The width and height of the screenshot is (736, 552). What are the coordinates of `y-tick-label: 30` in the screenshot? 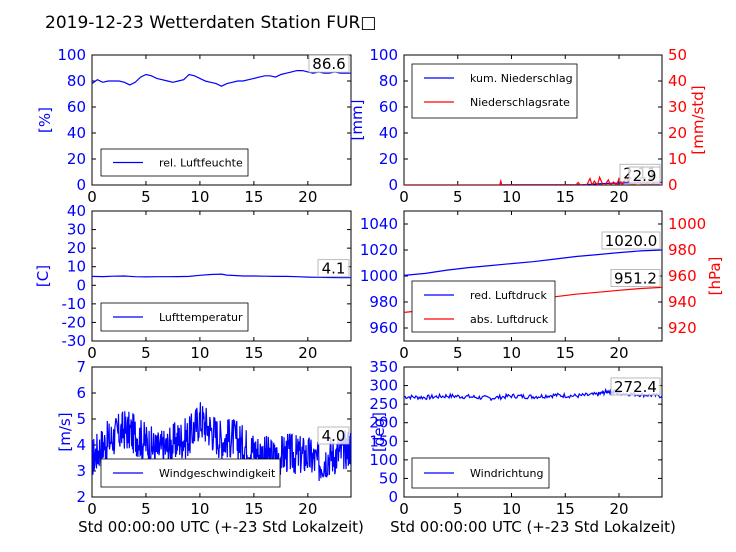 It's located at (76, 230).